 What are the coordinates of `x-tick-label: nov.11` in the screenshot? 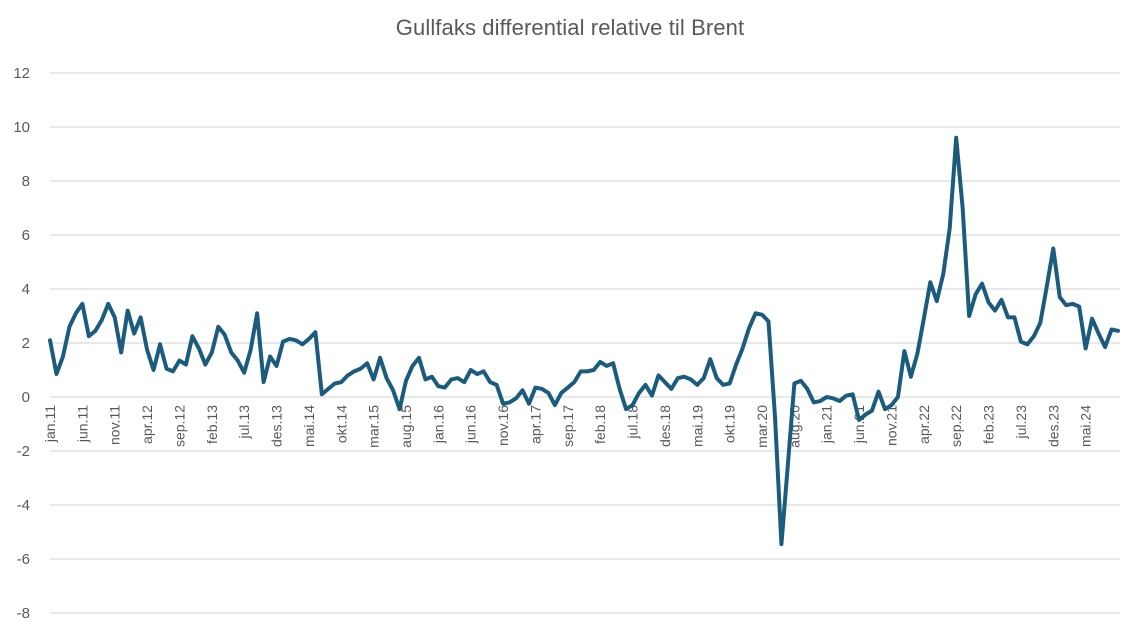 It's located at (115, 425).